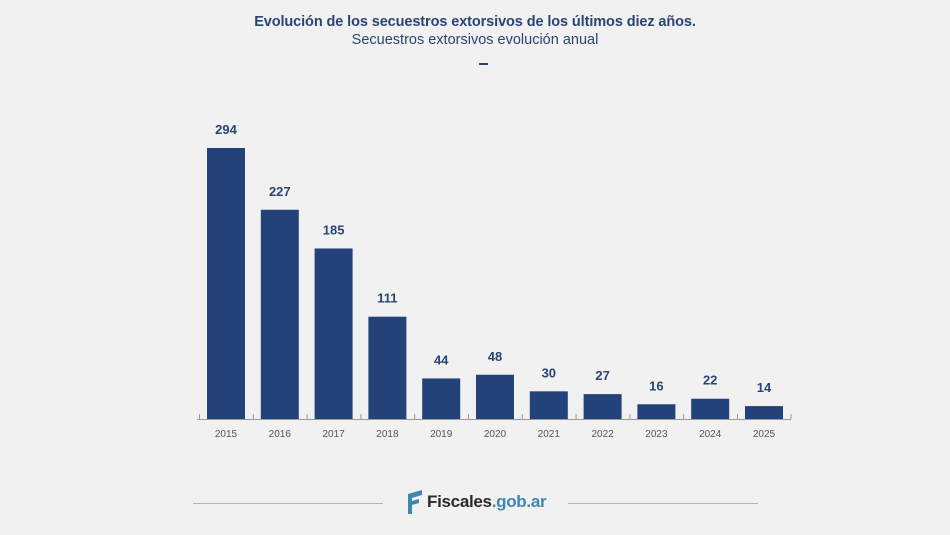 The height and width of the screenshot is (535, 950). Describe the element at coordinates (226, 283) in the screenshot. I see `bar-2015` at that location.